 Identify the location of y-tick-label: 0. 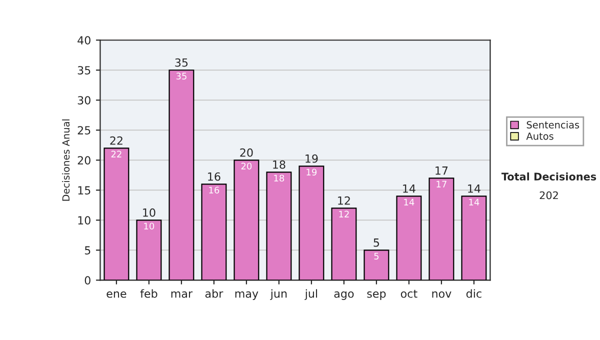
(87, 280).